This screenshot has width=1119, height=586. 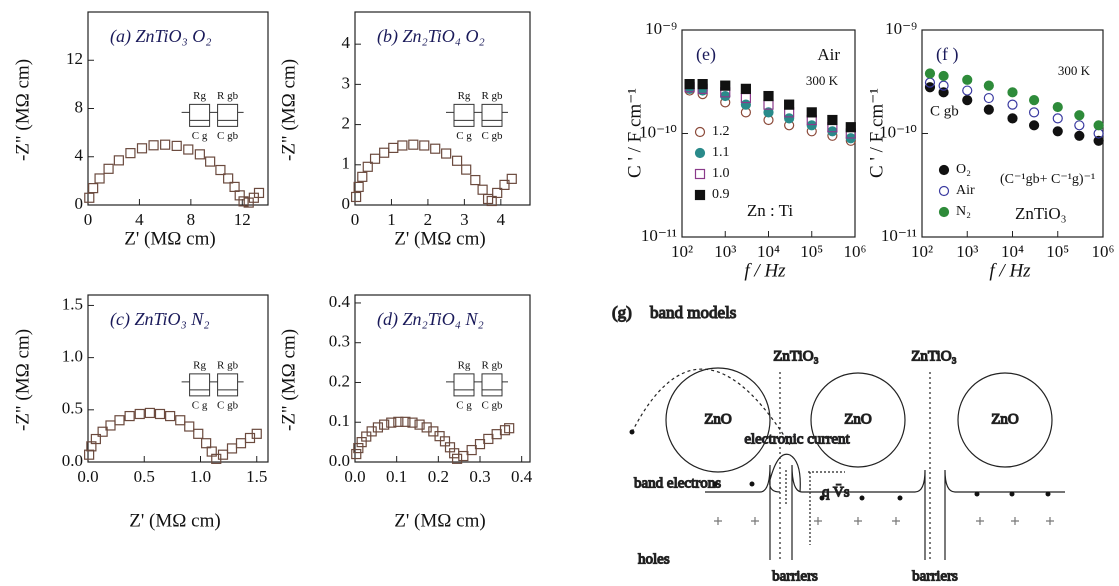 I want to click on annotation: (C⁻¹gb+ C⁻¹g)⁻¹, so click(x=1047, y=179).